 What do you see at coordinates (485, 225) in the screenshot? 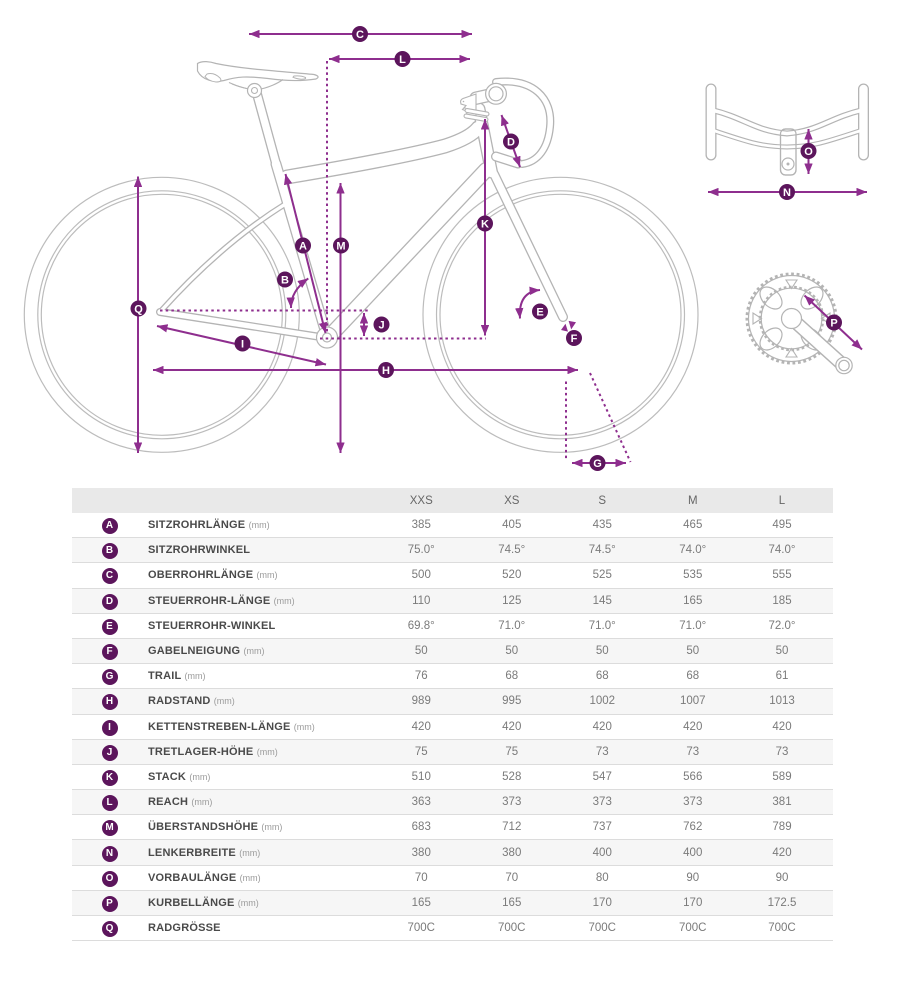
I see `svg-text: K` at bounding box center [485, 225].